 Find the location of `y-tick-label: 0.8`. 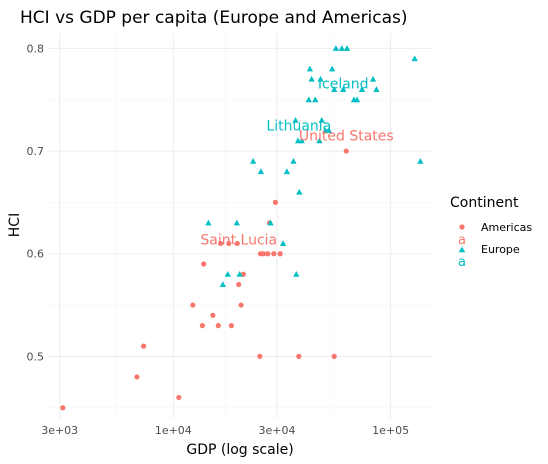

y-tick-label: 0.8 is located at coordinates (36, 48).